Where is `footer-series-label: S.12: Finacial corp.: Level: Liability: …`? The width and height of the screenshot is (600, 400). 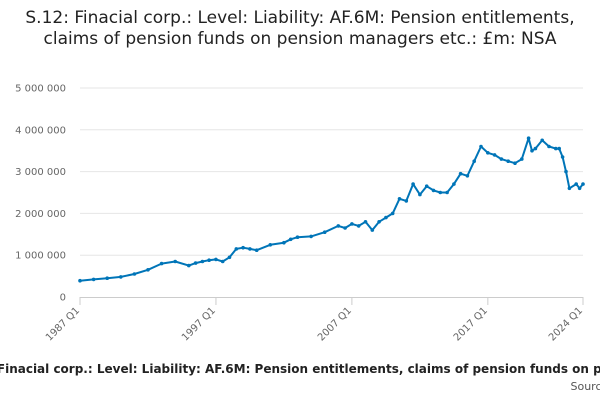 footer-series-label: S.12: Finacial corp.: Level: Liability: … is located at coordinates (300, 369).